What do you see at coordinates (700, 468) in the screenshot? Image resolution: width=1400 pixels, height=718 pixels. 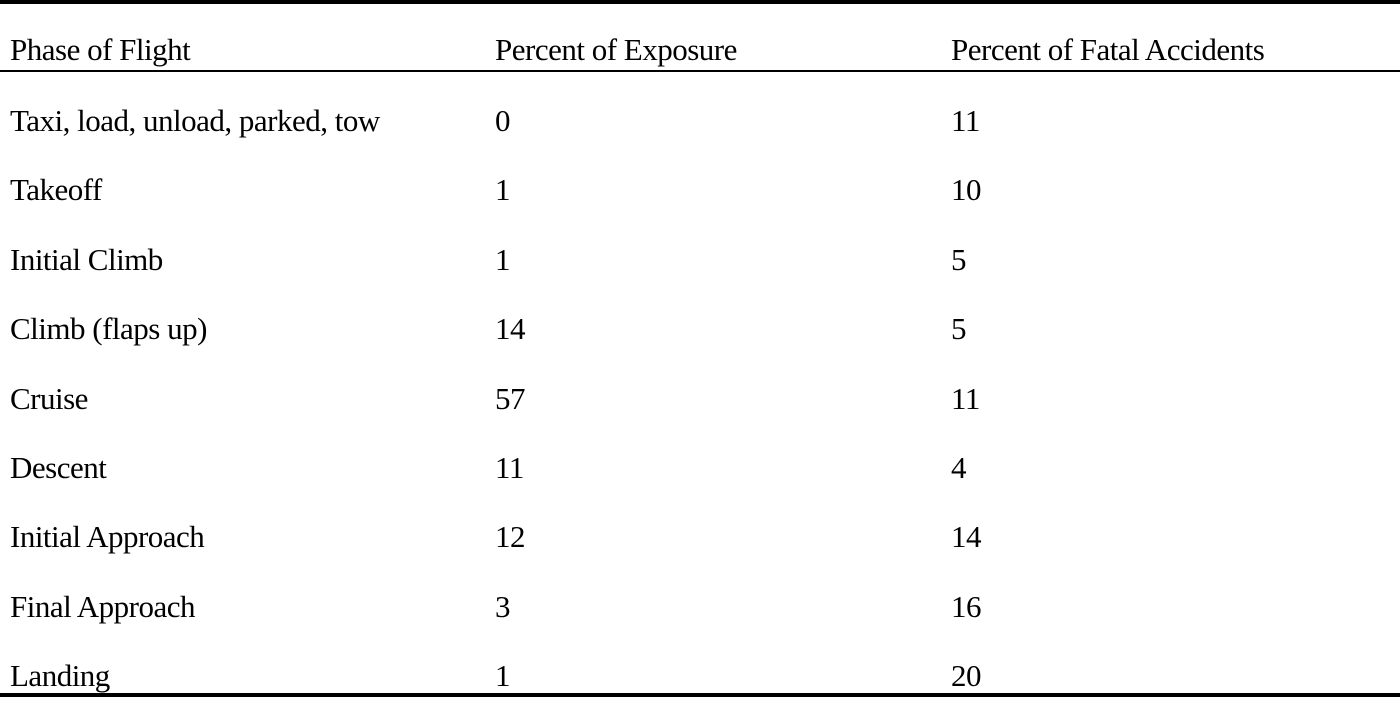 I see `table-row: Descent 11 4` at bounding box center [700, 468].